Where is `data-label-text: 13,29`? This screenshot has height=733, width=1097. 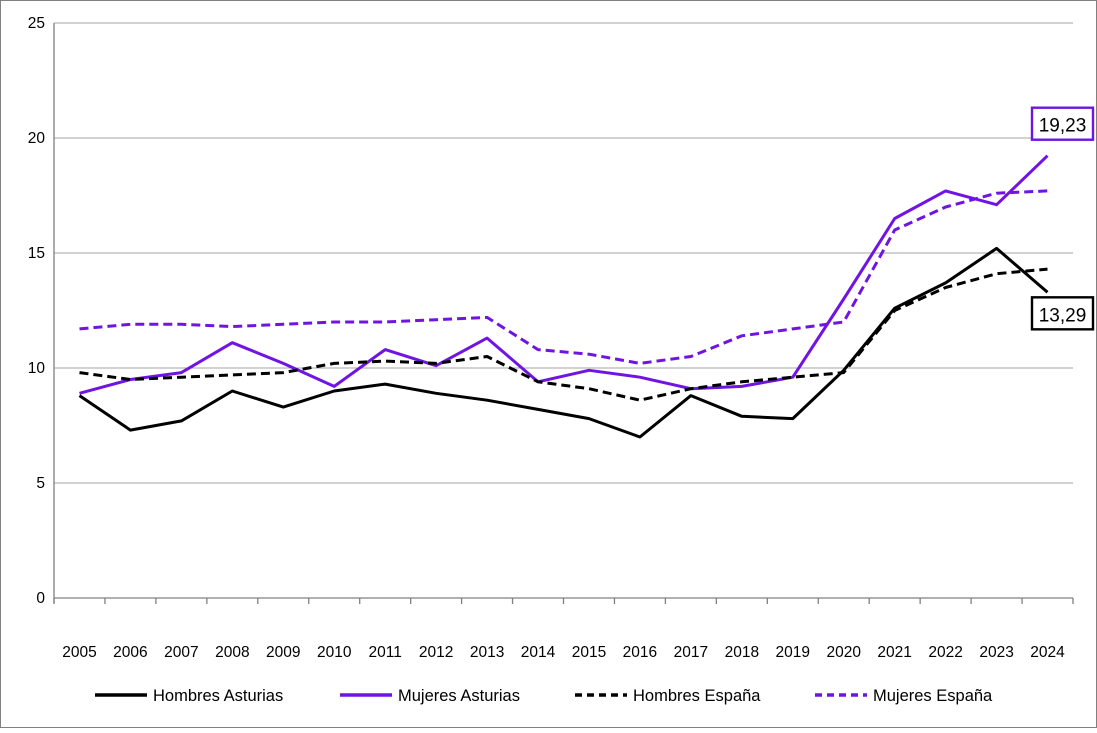
data-label-text: 13,29 is located at coordinates (1063, 315).